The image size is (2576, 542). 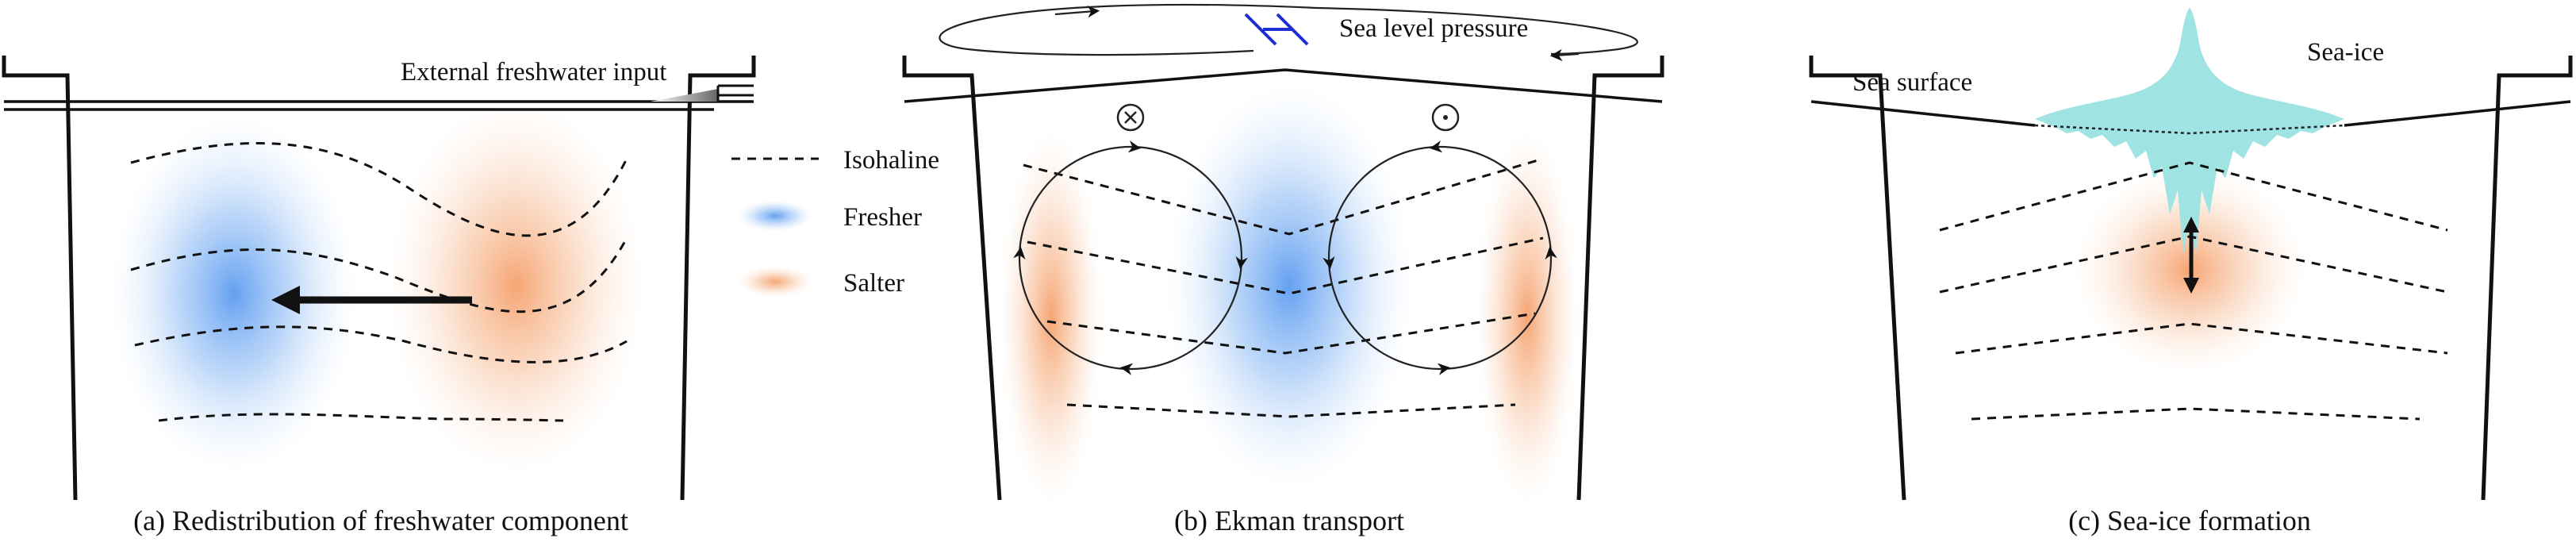 I want to click on legend-fresher-label: Fresher, so click(x=883, y=217).